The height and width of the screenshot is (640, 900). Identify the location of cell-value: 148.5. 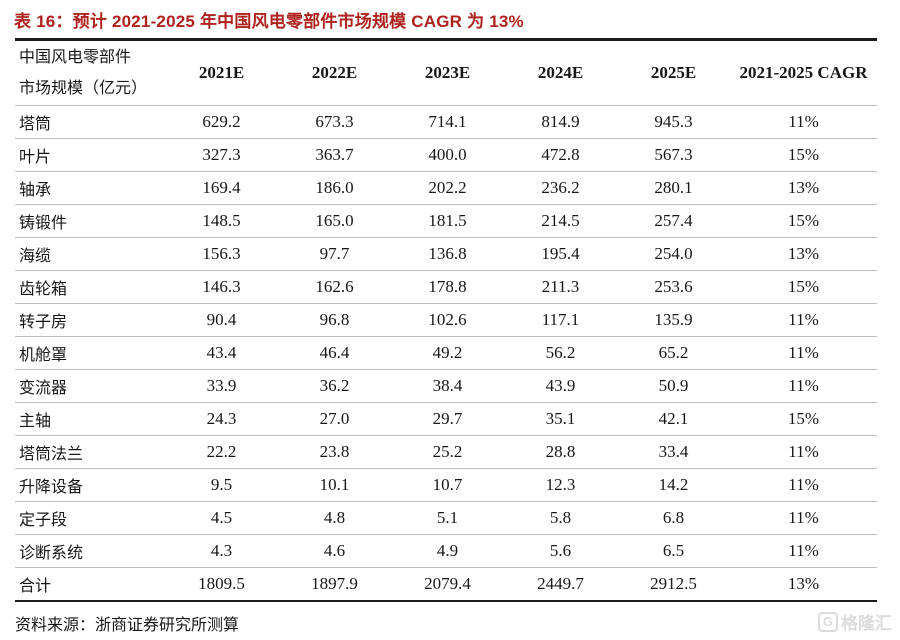
(221, 221).